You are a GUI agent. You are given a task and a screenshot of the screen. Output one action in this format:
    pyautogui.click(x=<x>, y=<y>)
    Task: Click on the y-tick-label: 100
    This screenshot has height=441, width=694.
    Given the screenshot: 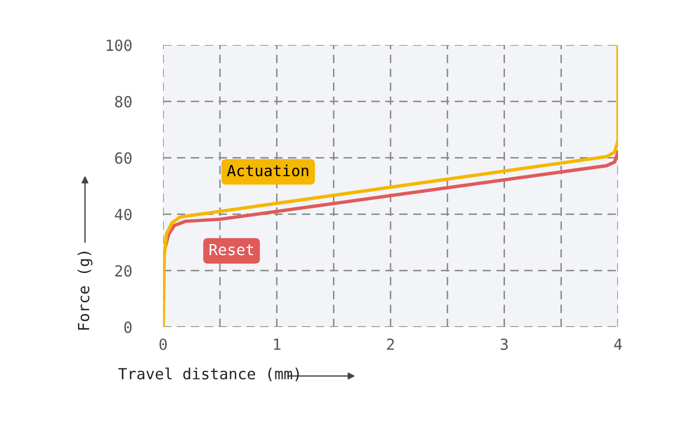 What is the action you would take?
    pyautogui.click(x=119, y=45)
    